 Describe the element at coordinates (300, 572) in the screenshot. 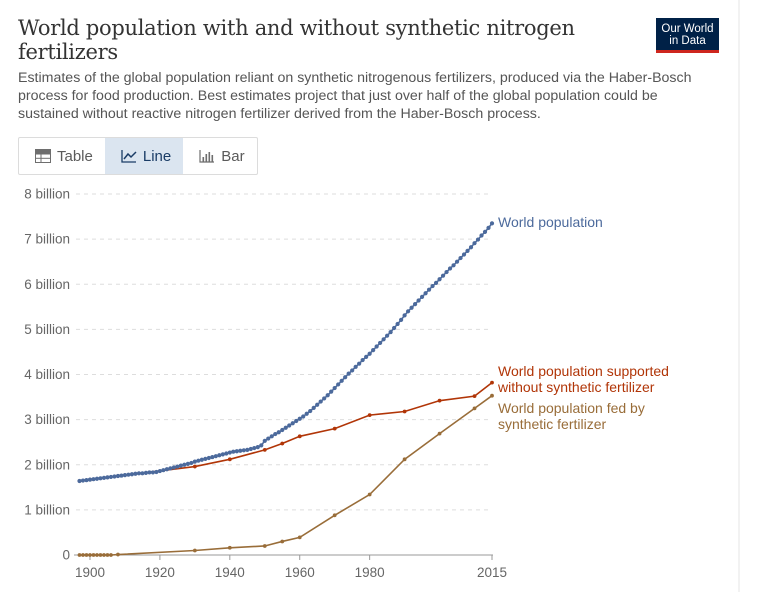

I see `x-tick-label: 1960` at that location.